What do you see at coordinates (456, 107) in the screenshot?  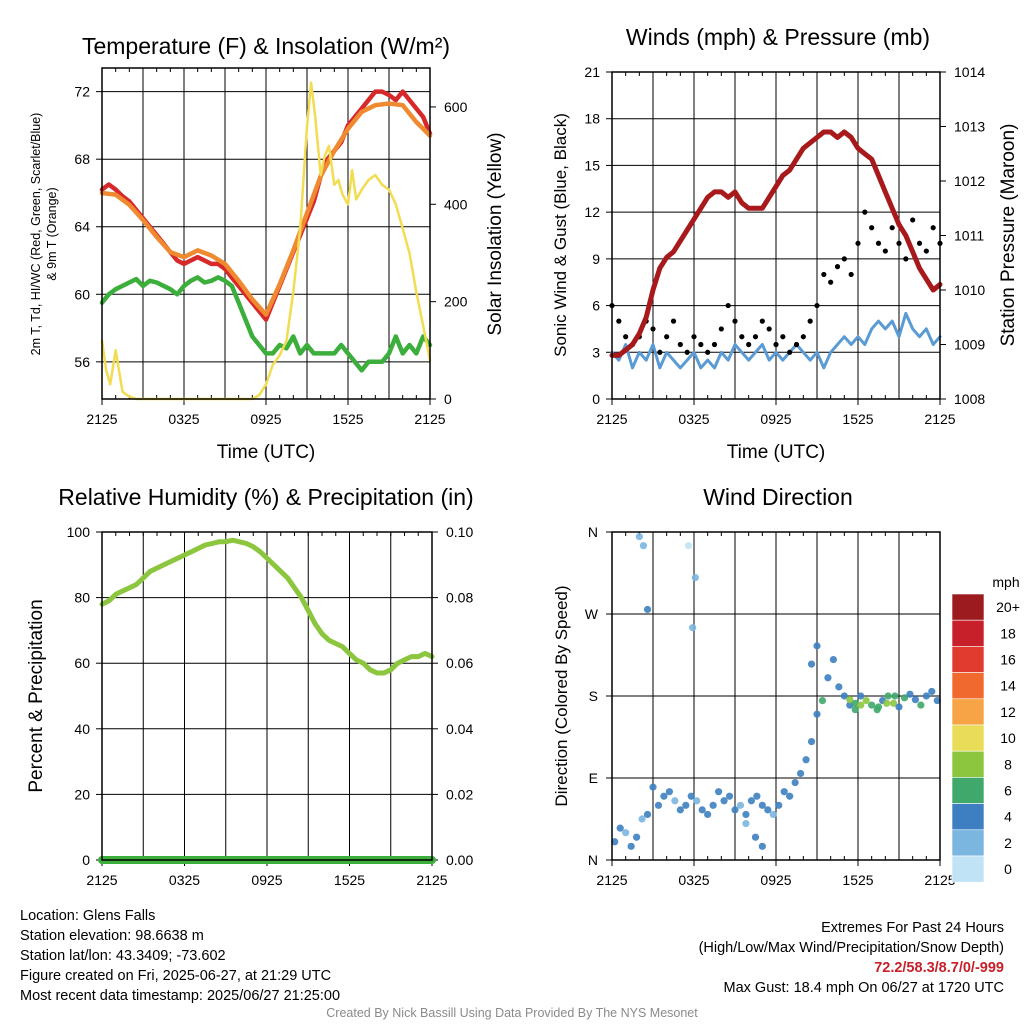 I see `y2-tick-label: 600` at bounding box center [456, 107].